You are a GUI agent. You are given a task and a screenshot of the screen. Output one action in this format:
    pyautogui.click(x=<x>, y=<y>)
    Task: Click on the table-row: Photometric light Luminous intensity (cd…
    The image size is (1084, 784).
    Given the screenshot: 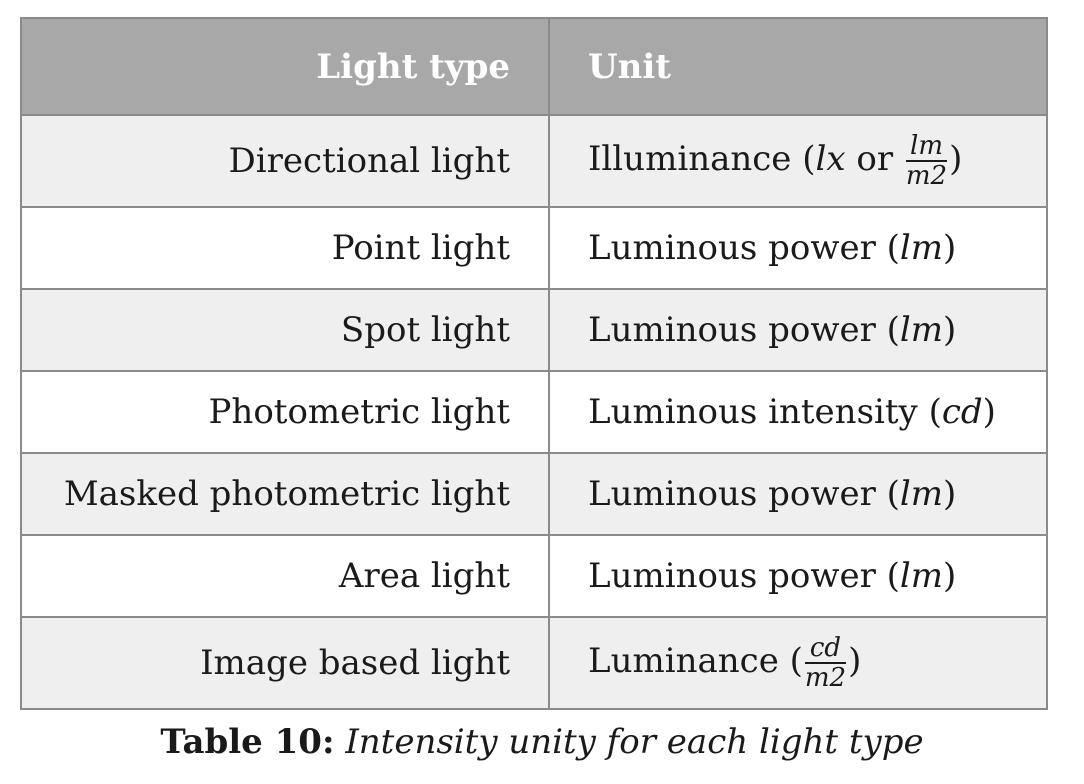 What is the action you would take?
    pyautogui.click(x=534, y=412)
    